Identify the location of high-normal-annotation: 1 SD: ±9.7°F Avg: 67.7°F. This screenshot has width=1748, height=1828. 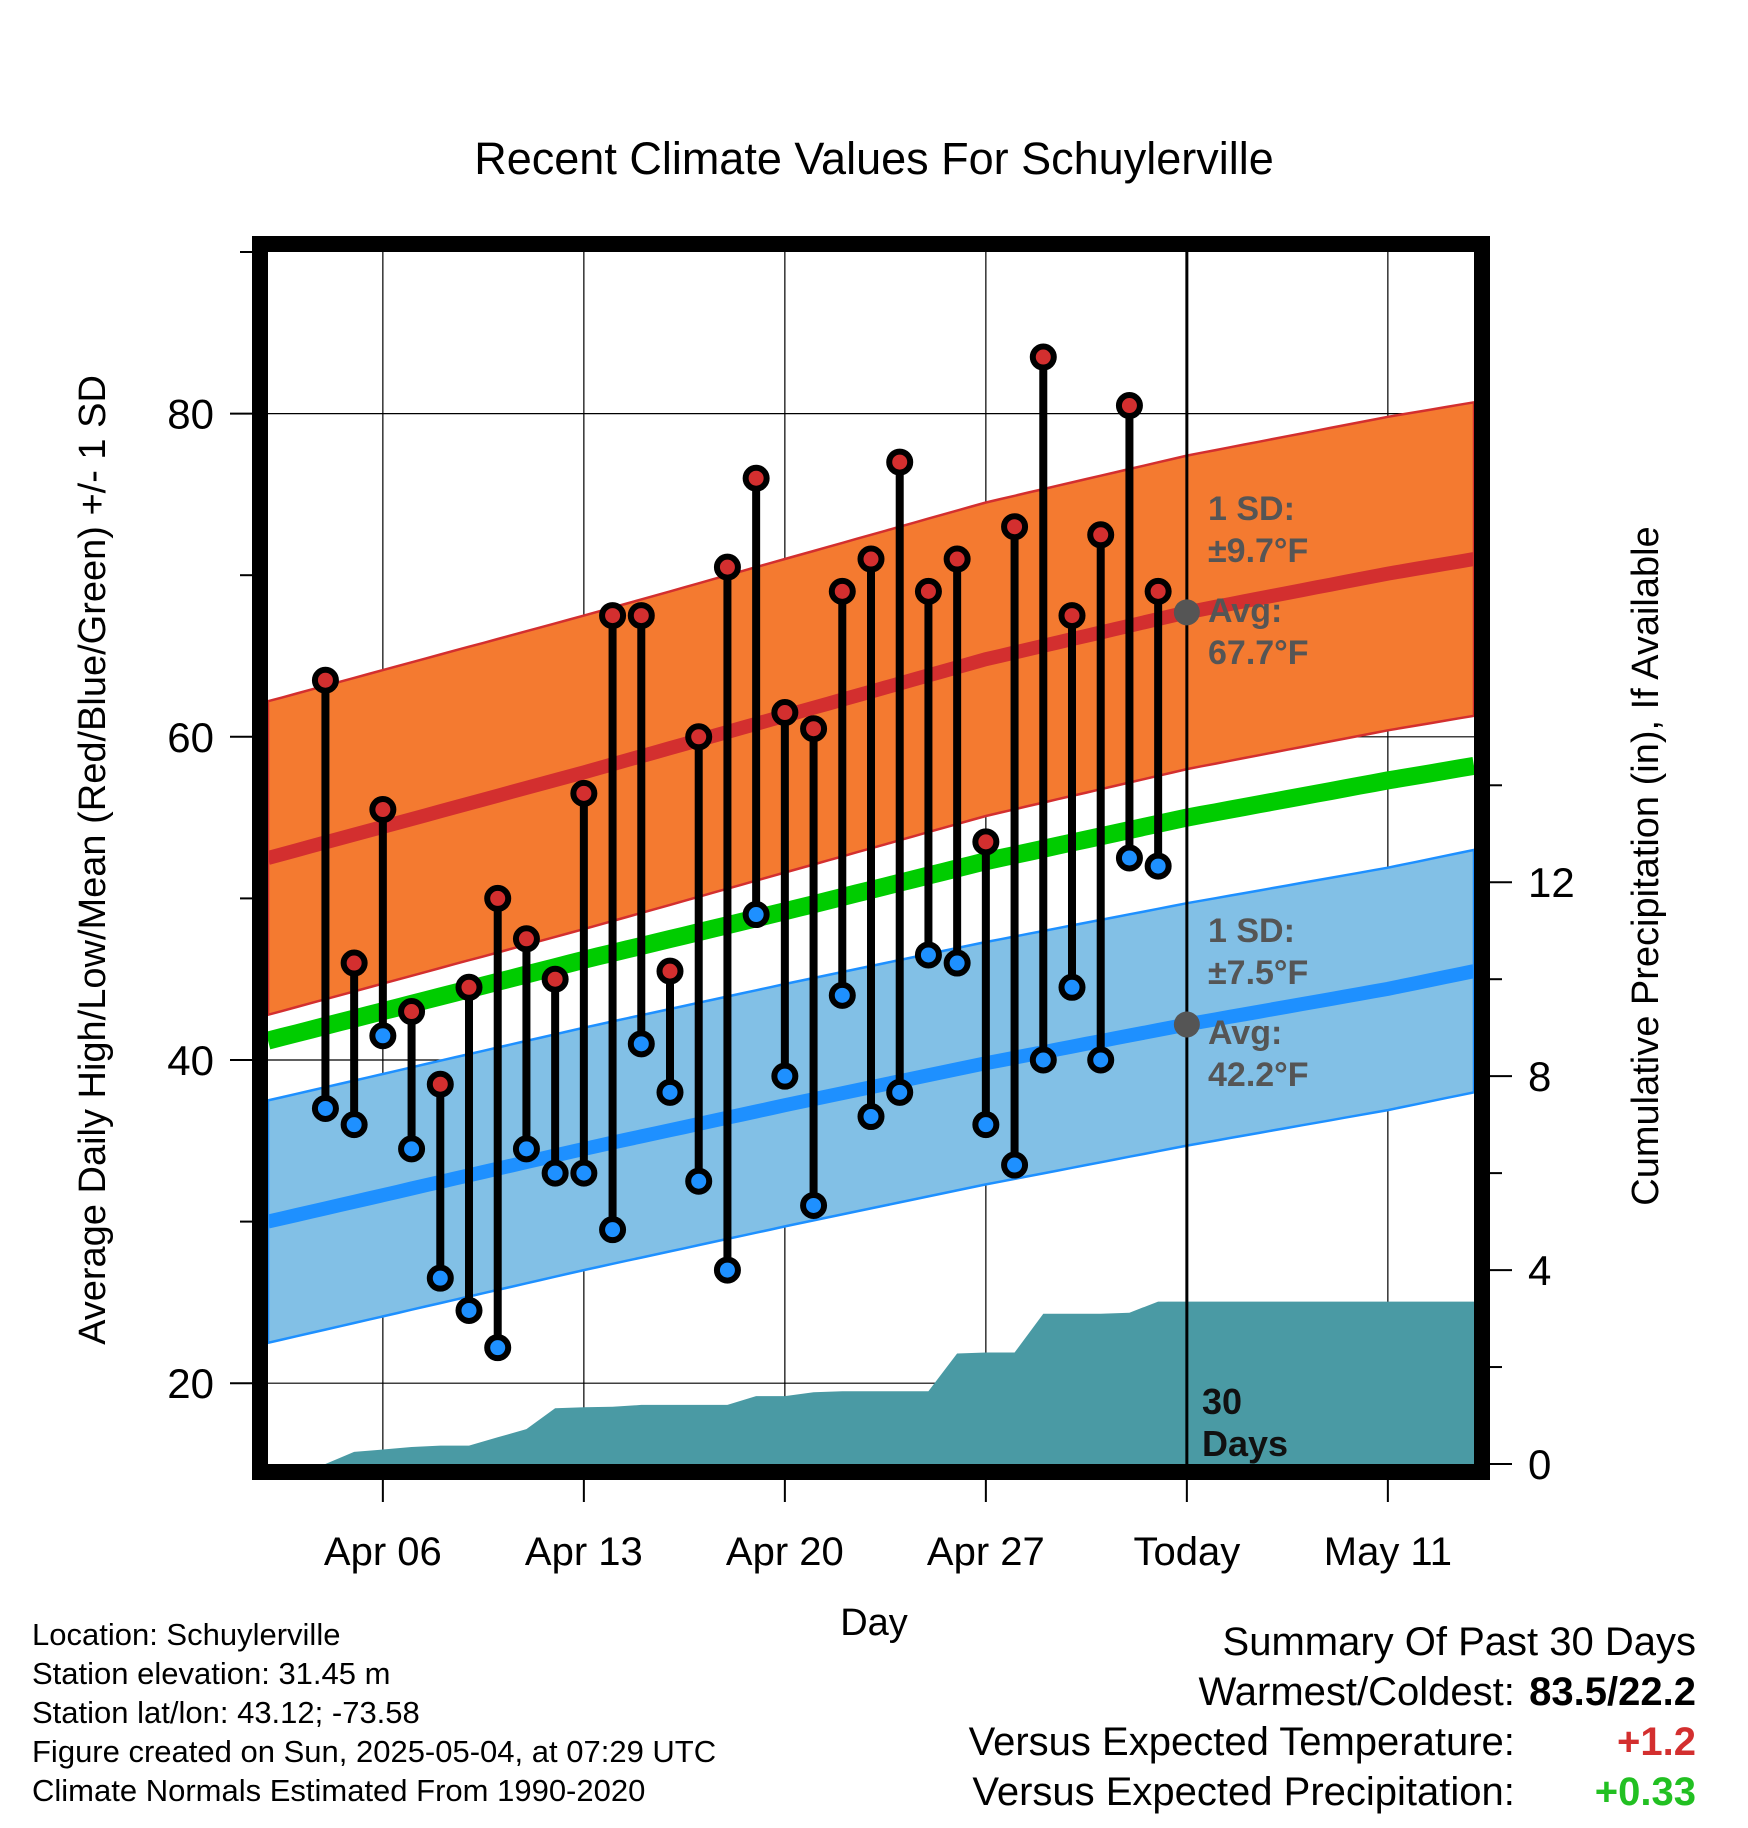
(1258, 581).